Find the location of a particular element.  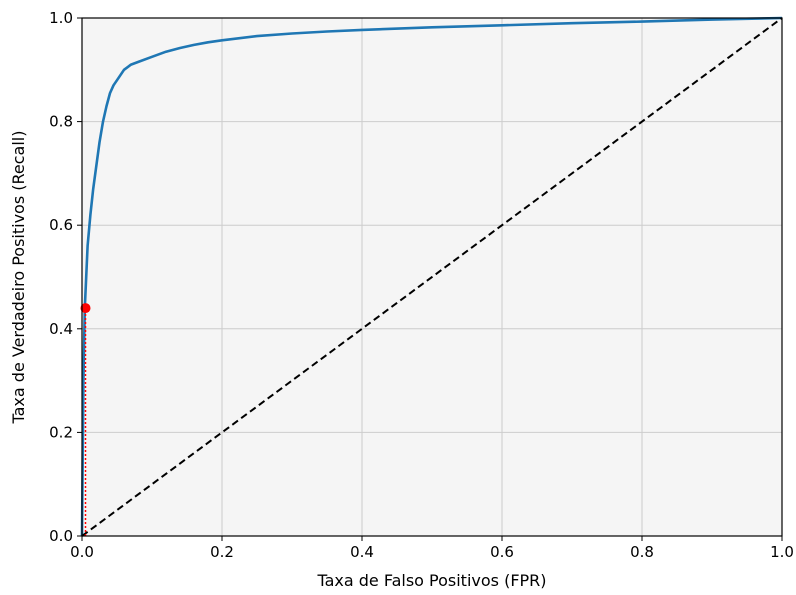

y-tick-label: 0.8 is located at coordinates (61, 122).